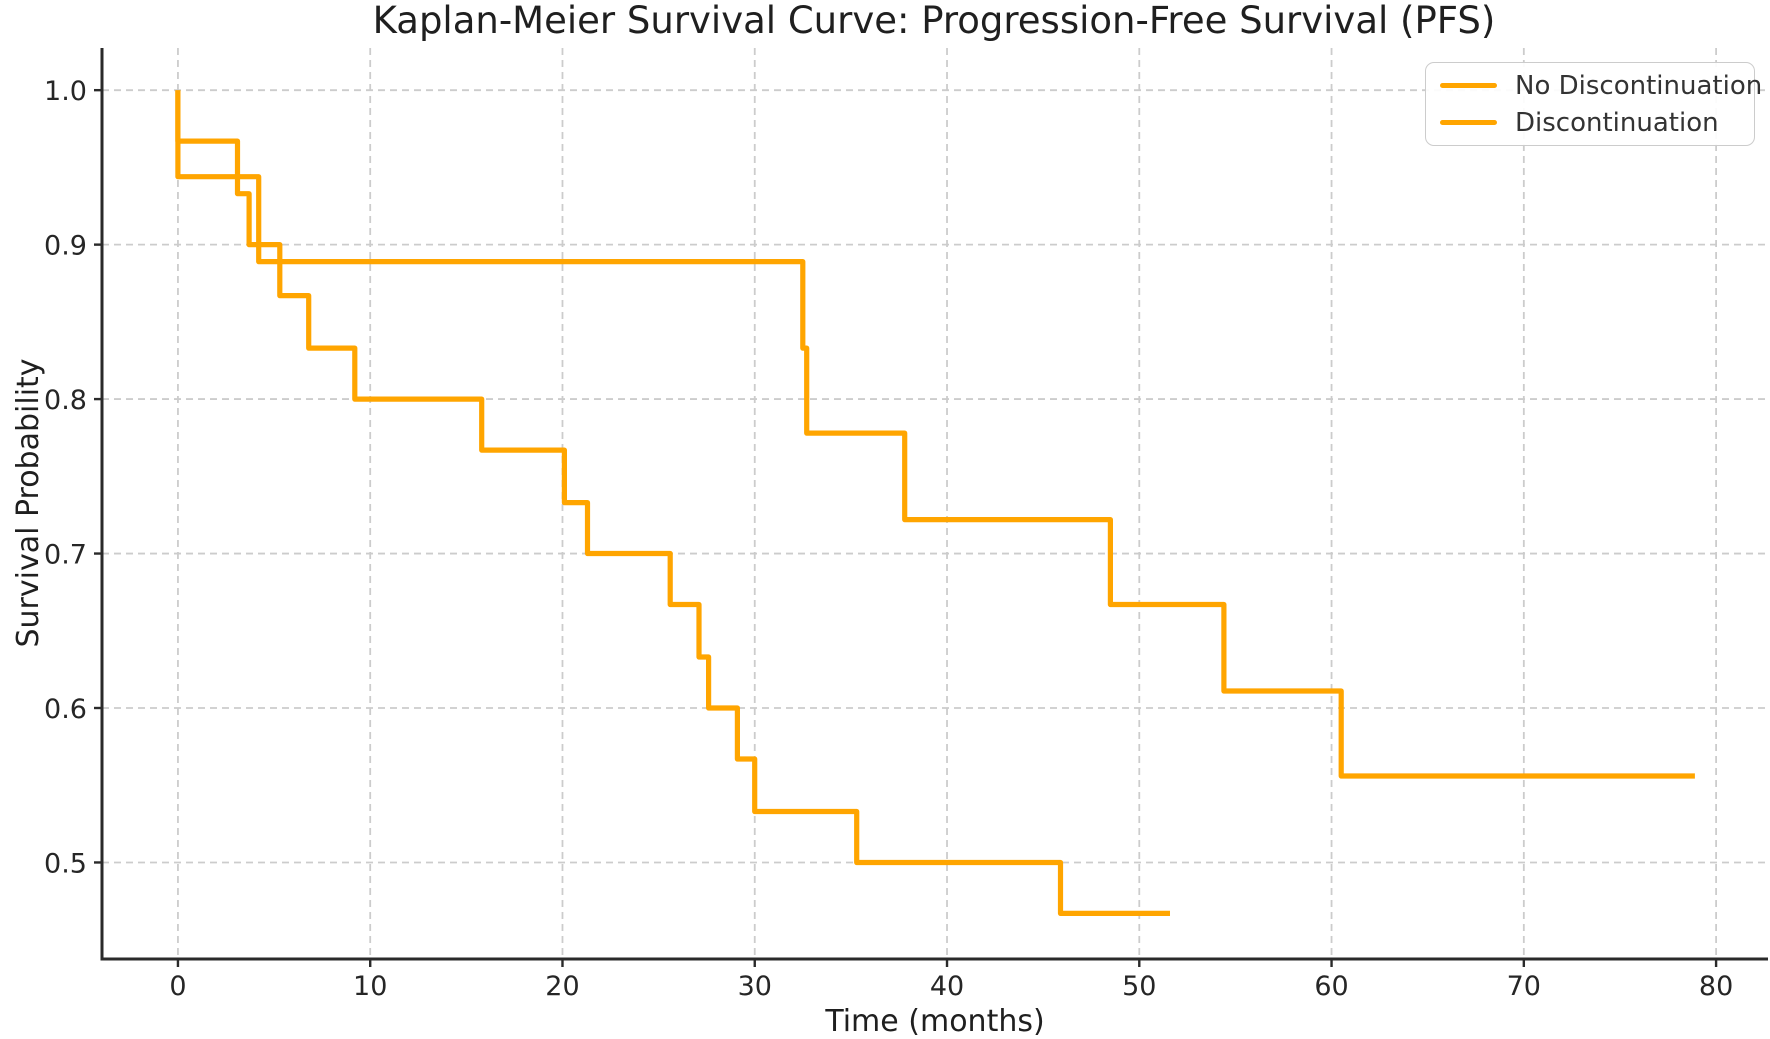  I want to click on legend-label: Discontinuation, so click(1617, 122).